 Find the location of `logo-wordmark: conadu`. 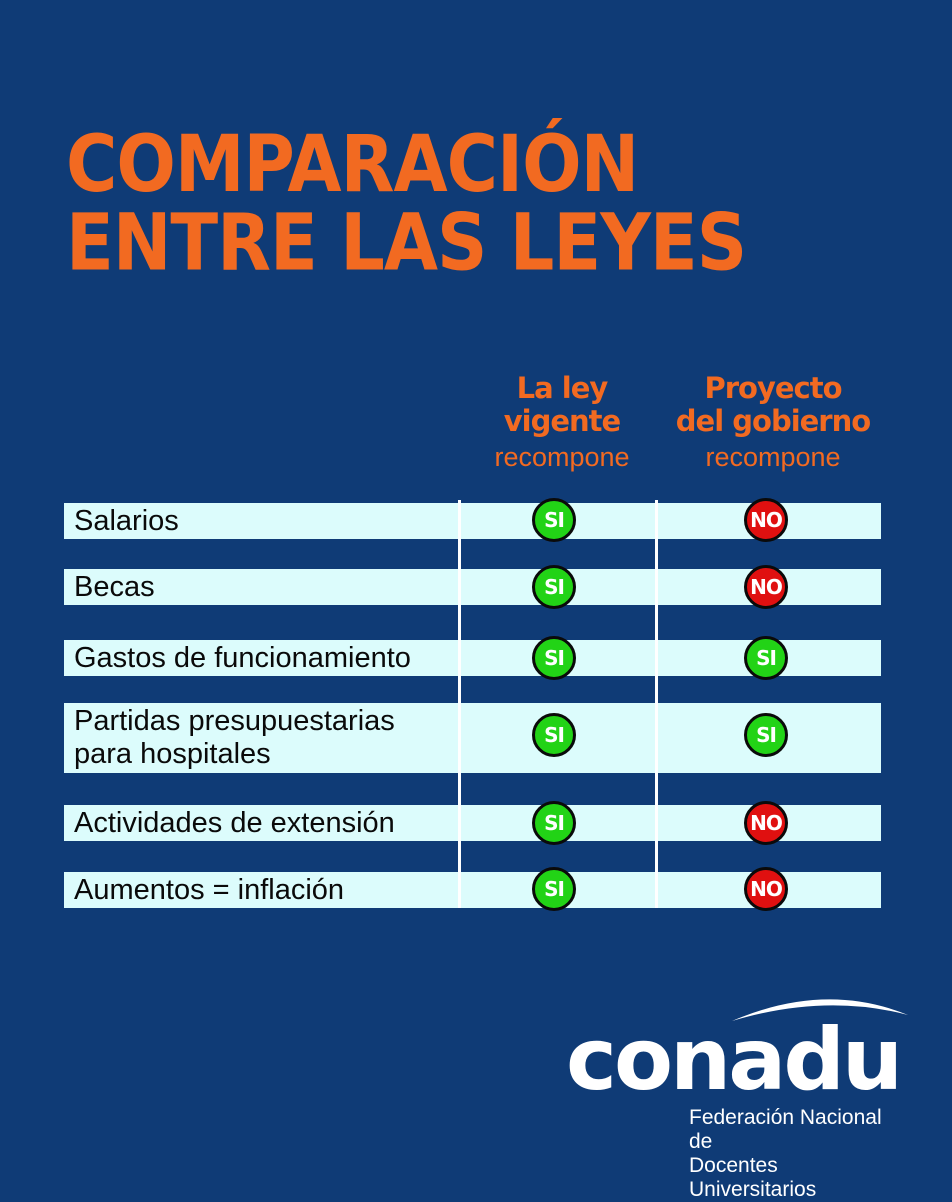

logo-wordmark: conadu is located at coordinates (734, 1060).